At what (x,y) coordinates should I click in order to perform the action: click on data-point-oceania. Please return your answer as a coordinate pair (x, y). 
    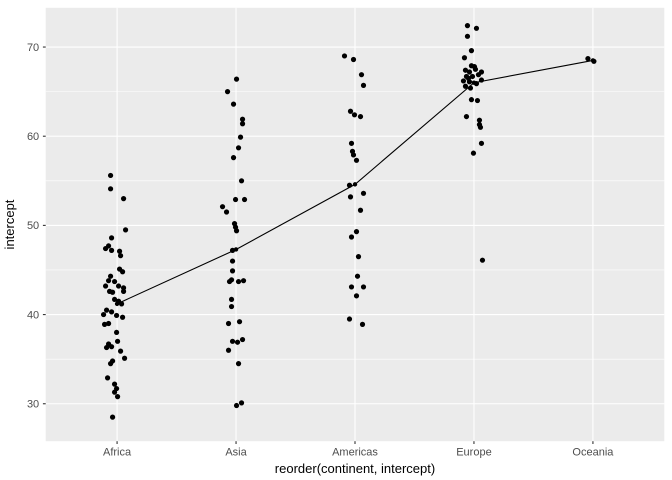
    Looking at the image, I should click on (588, 59).